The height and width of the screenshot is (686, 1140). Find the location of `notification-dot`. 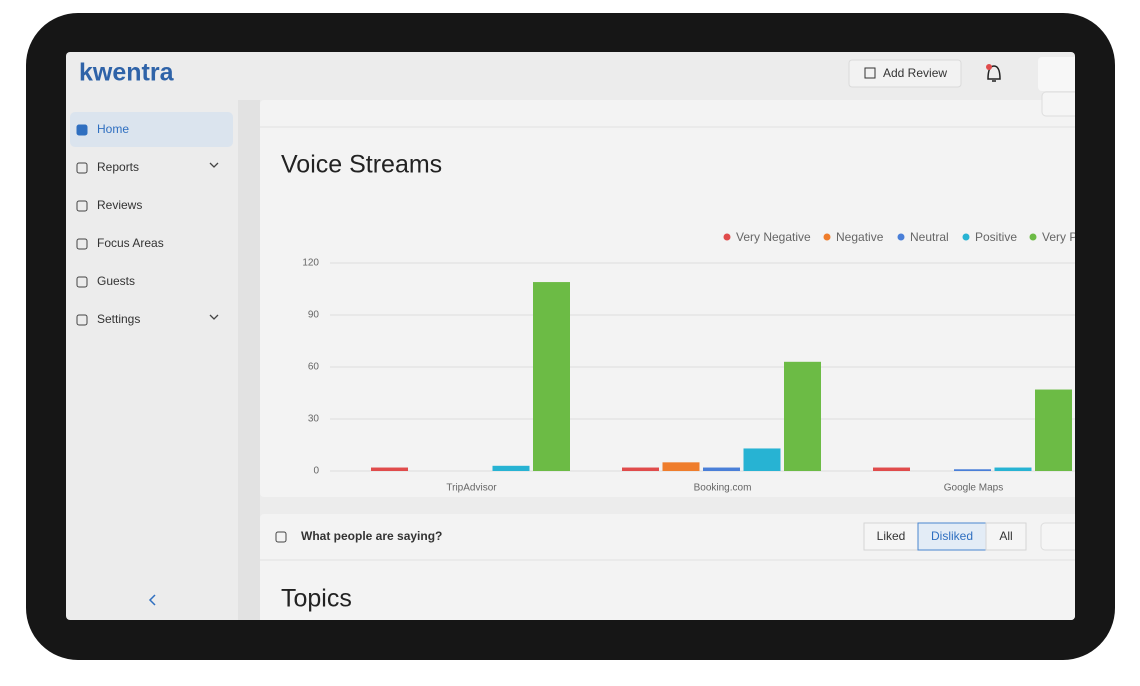

notification-dot is located at coordinates (989, 67).